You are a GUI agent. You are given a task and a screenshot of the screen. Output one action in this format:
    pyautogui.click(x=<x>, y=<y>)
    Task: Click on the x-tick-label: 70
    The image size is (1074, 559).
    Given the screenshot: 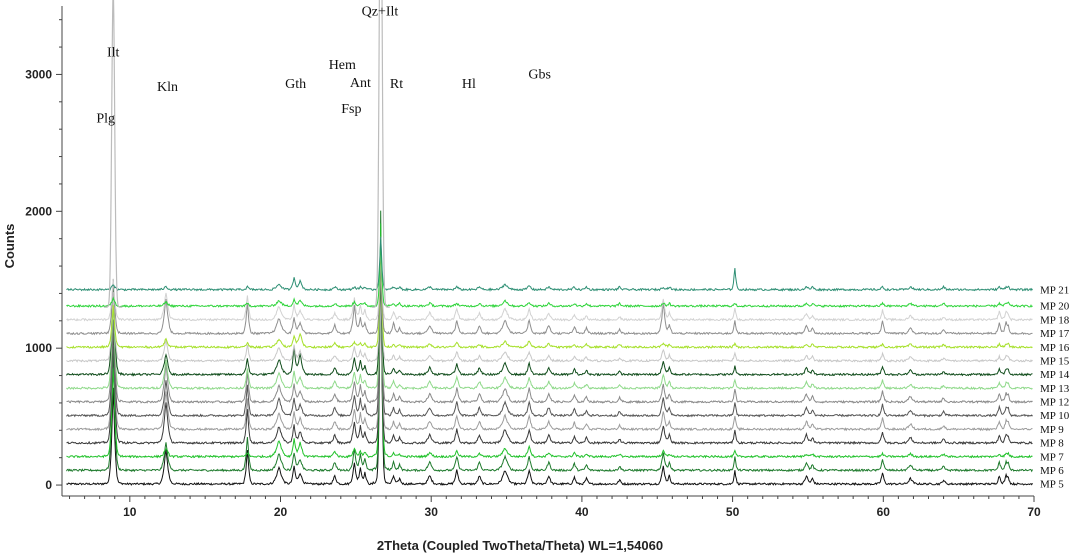 What is the action you would take?
    pyautogui.click(x=1034, y=512)
    